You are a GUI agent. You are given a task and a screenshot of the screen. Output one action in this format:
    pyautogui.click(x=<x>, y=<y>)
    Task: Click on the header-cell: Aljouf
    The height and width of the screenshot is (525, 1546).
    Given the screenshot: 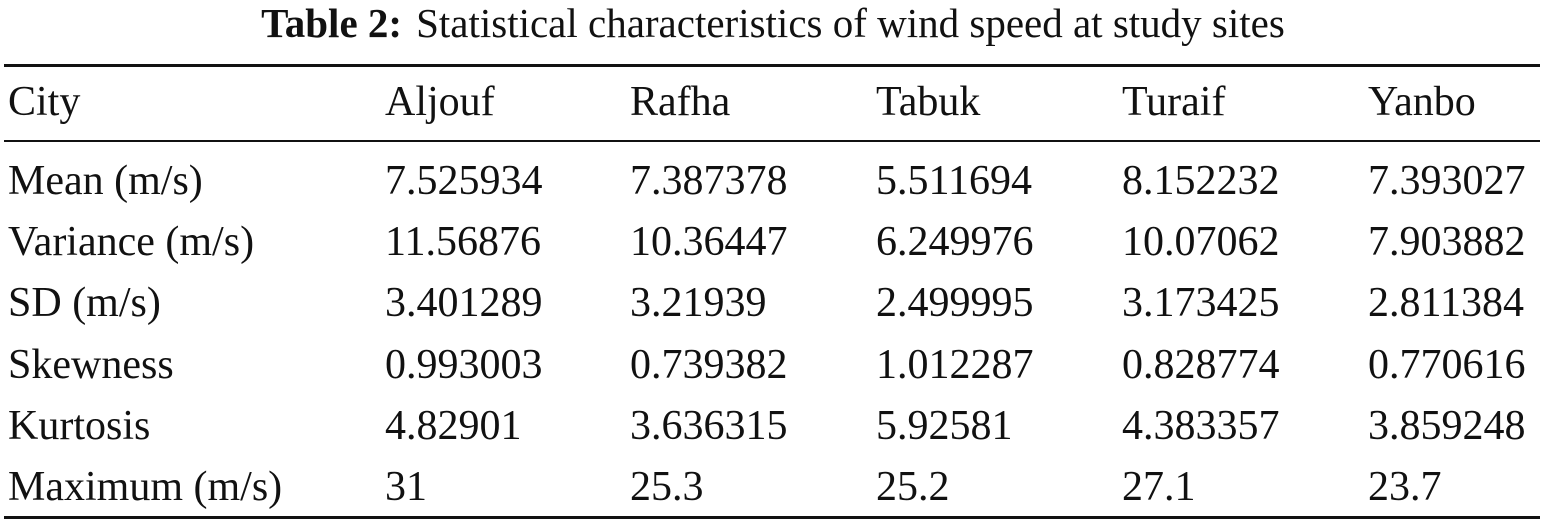 What is the action you would take?
    pyautogui.click(x=440, y=102)
    